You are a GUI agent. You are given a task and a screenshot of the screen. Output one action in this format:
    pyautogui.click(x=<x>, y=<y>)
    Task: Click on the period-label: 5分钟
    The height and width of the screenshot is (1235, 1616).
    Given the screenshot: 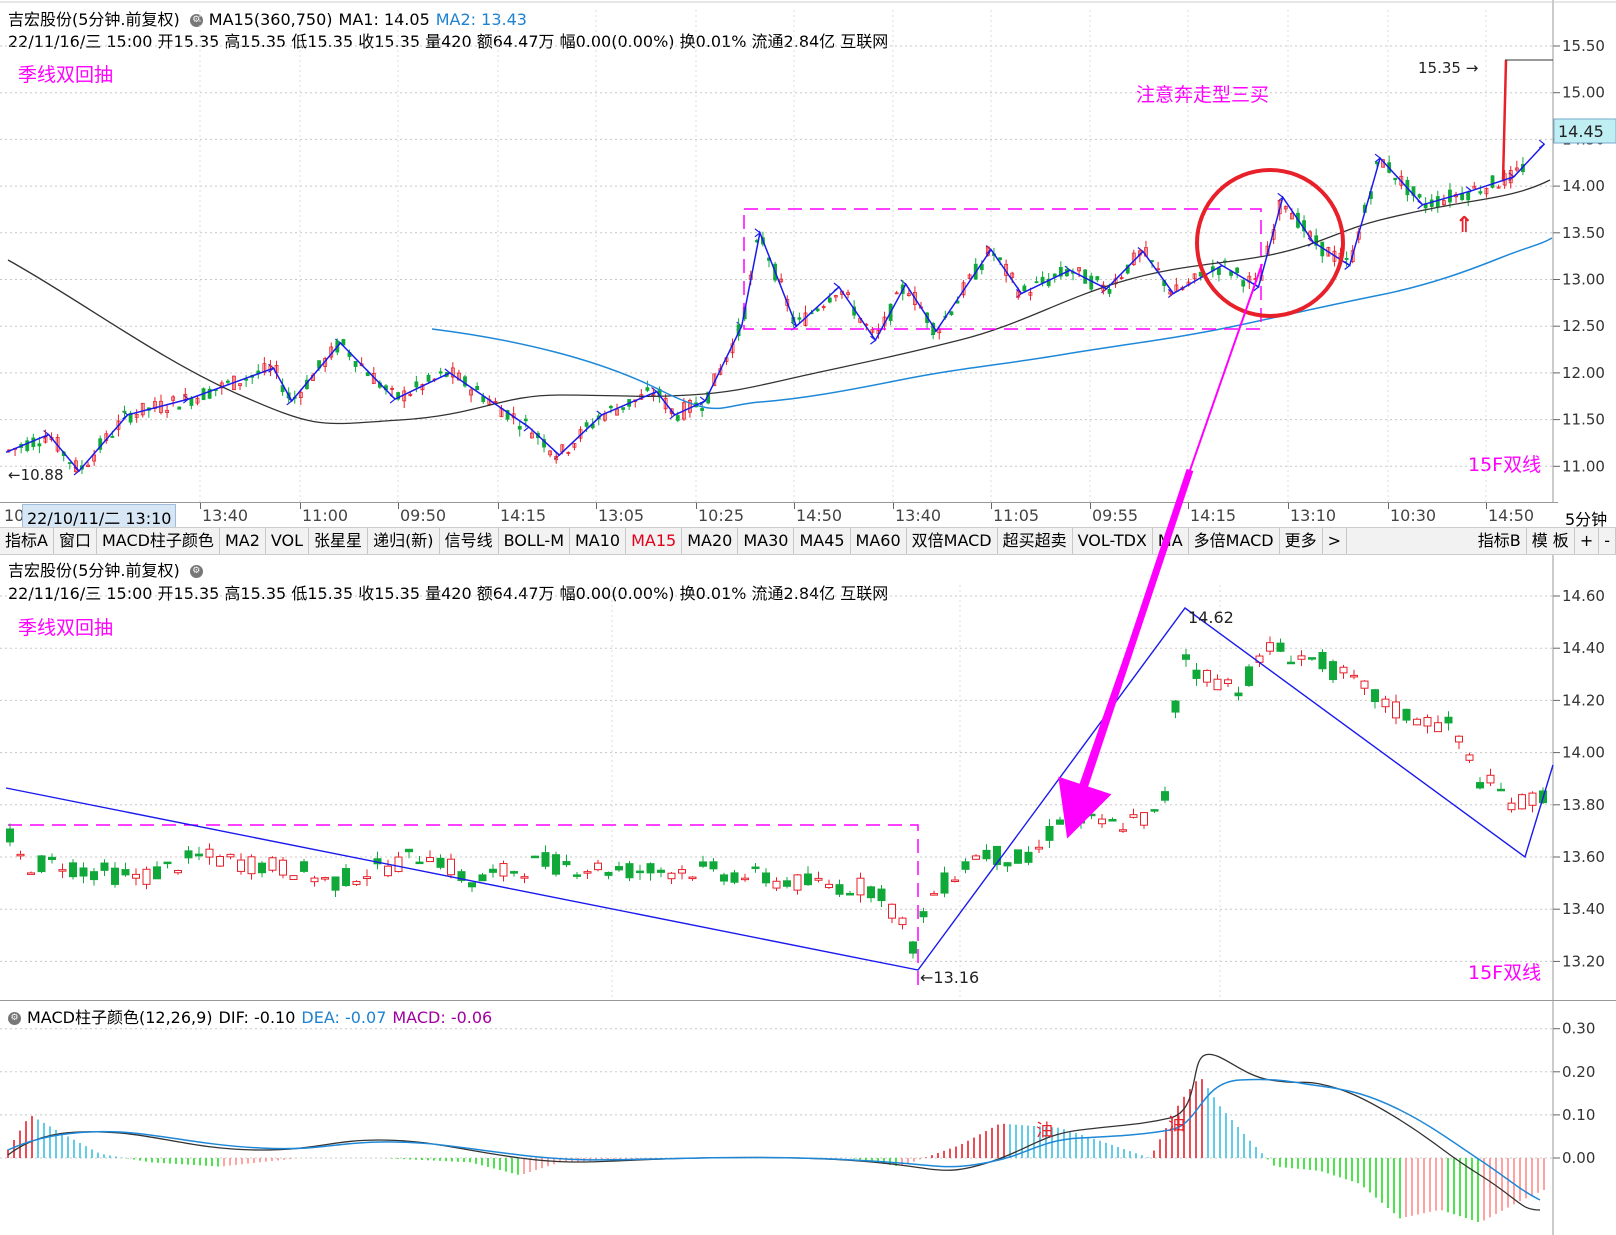 What is the action you would take?
    pyautogui.click(x=1586, y=519)
    